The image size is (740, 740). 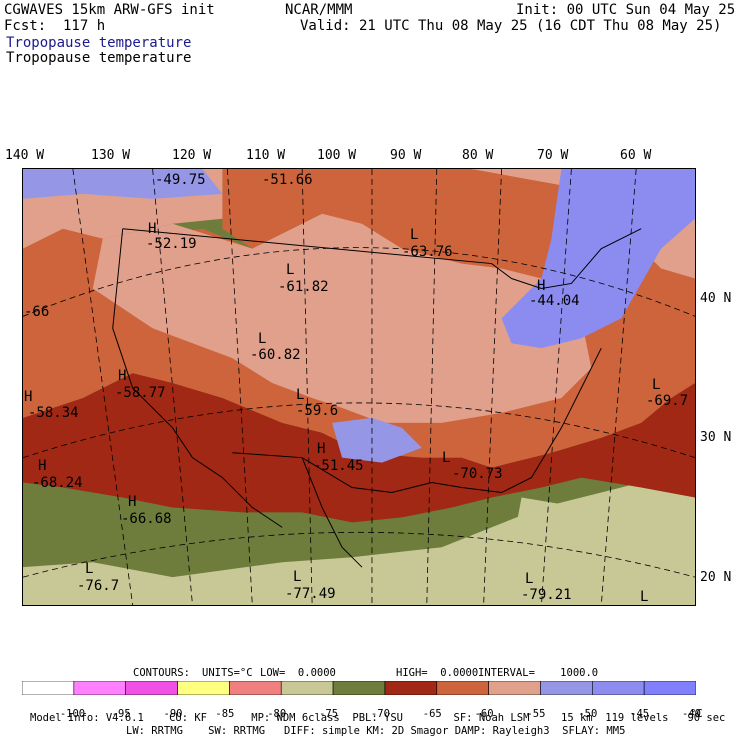 I want to click on map-label-value: -70.73, so click(x=477, y=474).